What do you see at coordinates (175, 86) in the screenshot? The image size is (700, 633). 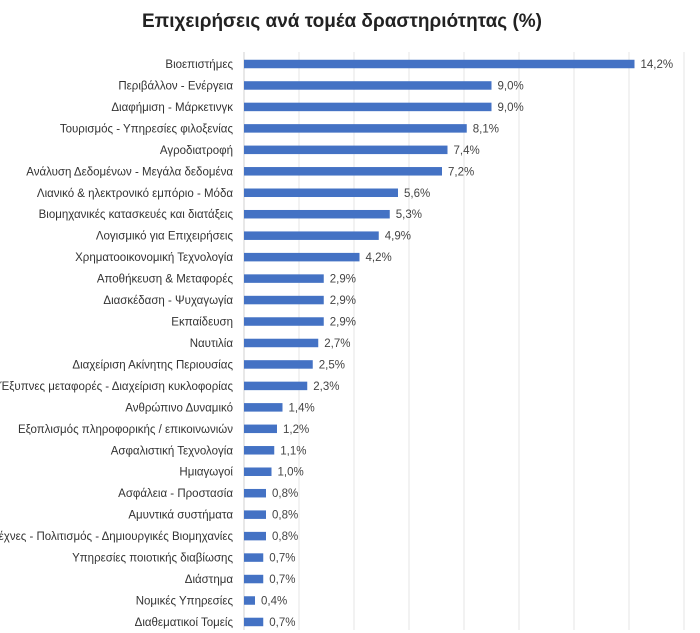 I see `category-label: Περιβάλλον - Ενέργεια` at bounding box center [175, 86].